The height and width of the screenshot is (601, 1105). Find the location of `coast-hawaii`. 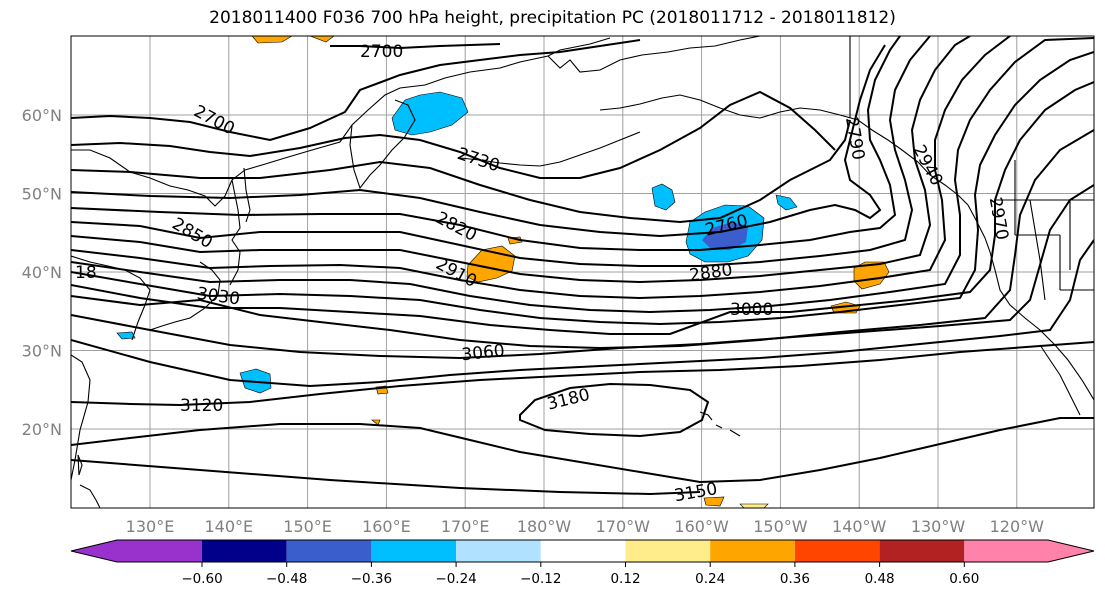

coast-hawaii is located at coordinates (720, 424).